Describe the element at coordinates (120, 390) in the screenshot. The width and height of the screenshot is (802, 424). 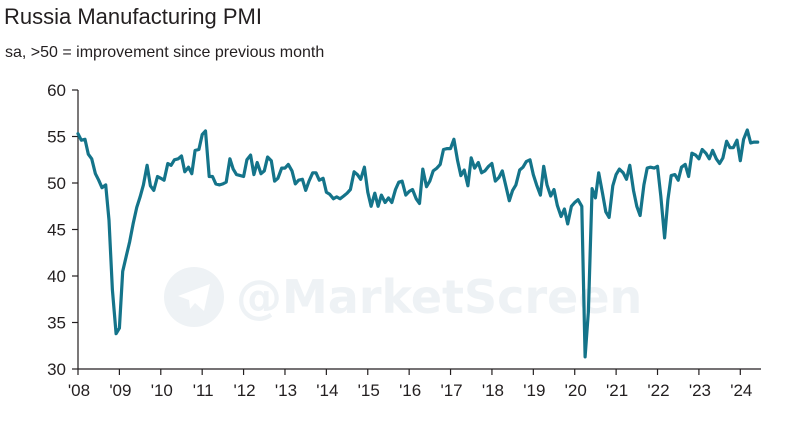
I see `x-tick-label: '09` at that location.